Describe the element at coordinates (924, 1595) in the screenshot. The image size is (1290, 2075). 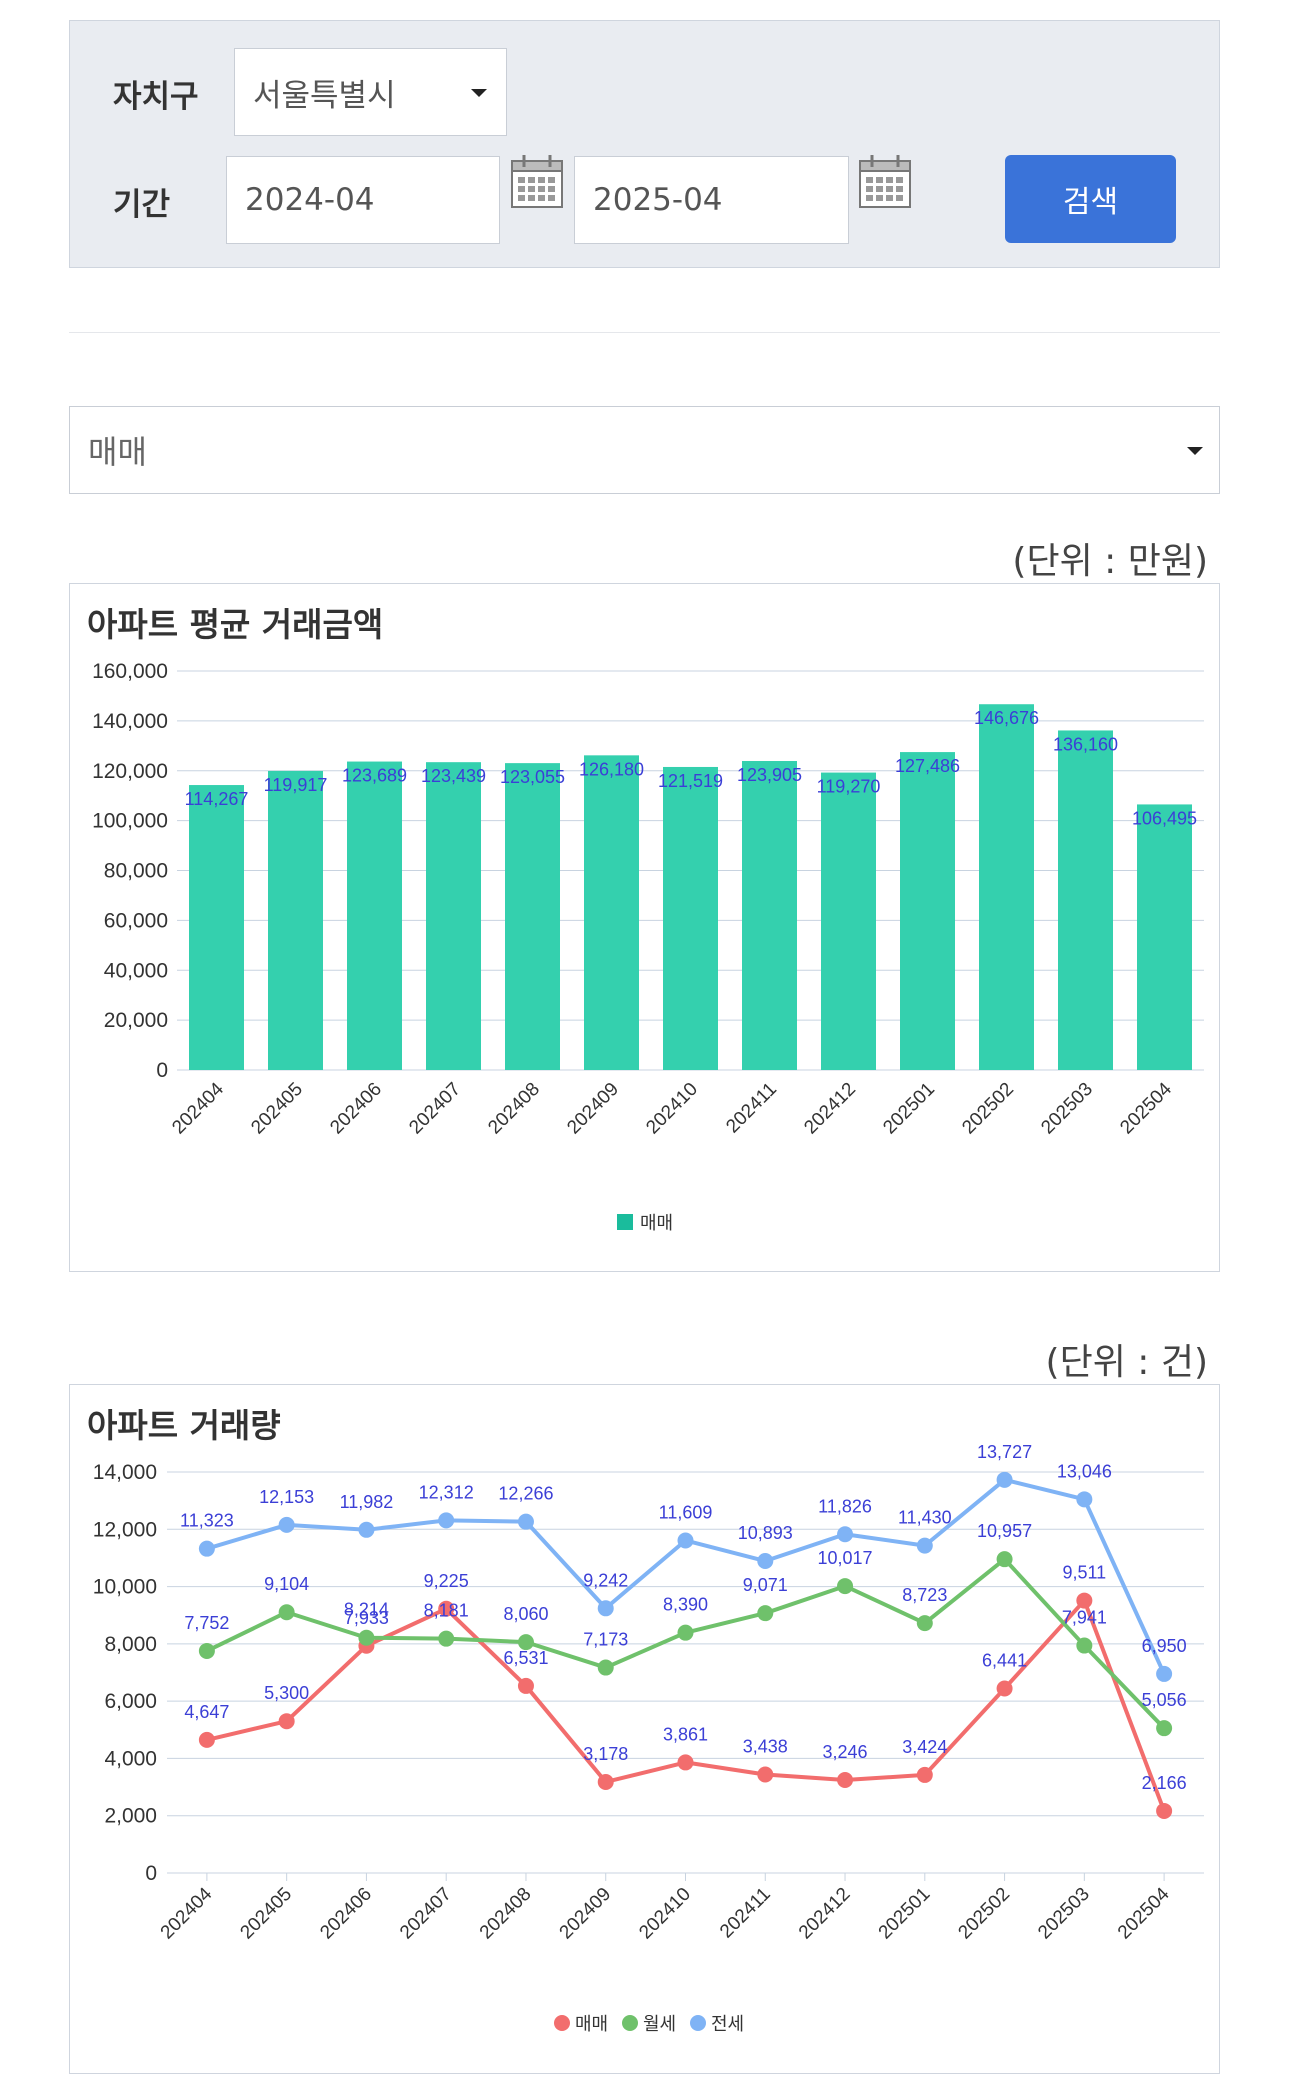
I see `data-label: 8,723` at that location.